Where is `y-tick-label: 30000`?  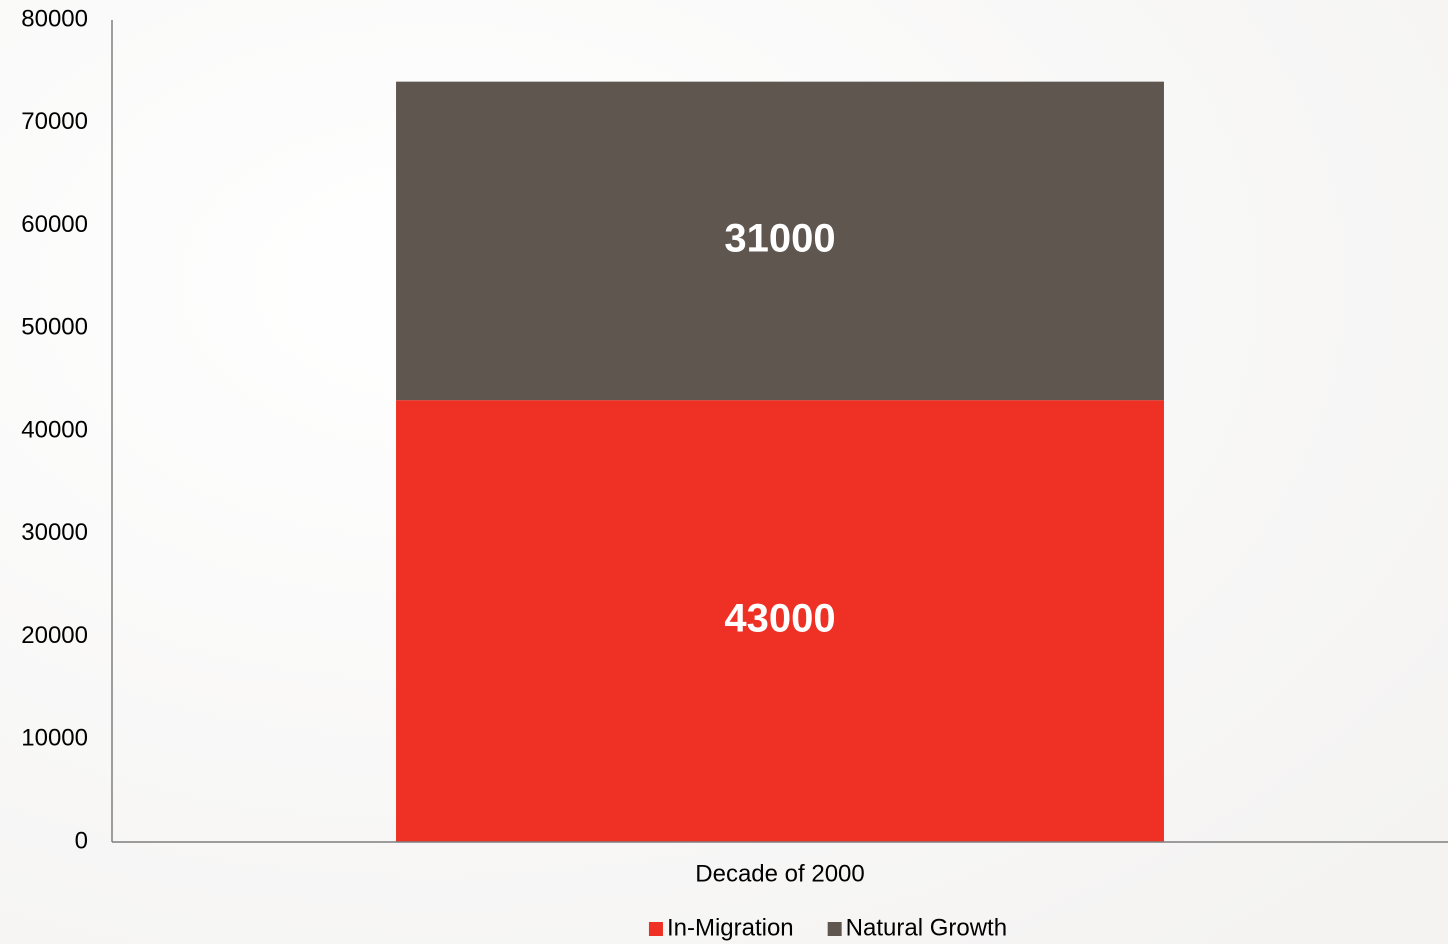 y-tick-label: 30000 is located at coordinates (54, 532).